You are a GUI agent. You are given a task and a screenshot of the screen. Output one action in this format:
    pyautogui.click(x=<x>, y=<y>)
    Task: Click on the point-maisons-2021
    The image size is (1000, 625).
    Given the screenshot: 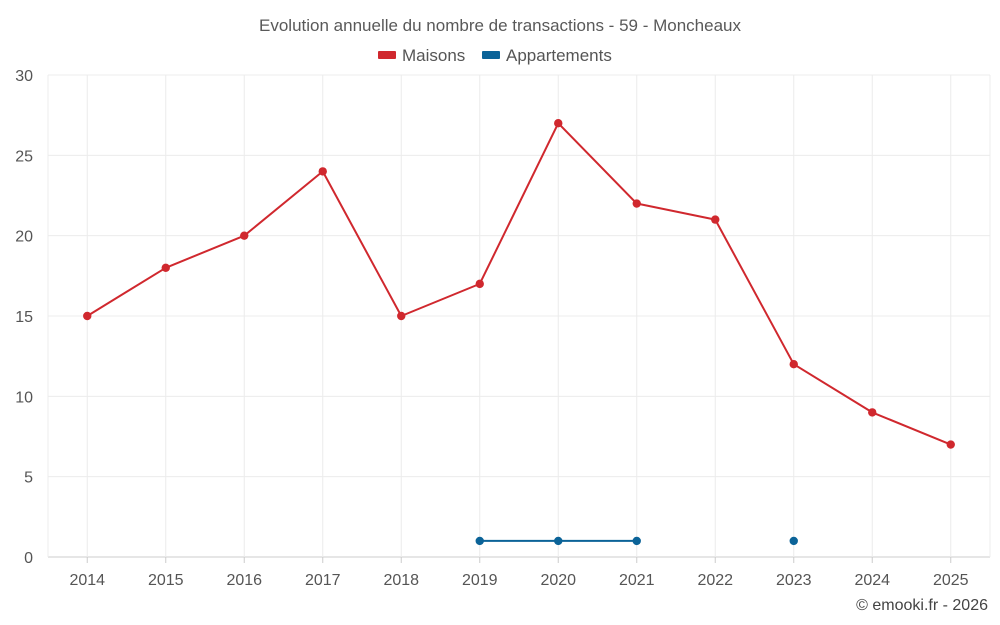 What is the action you would take?
    pyautogui.click(x=636, y=203)
    